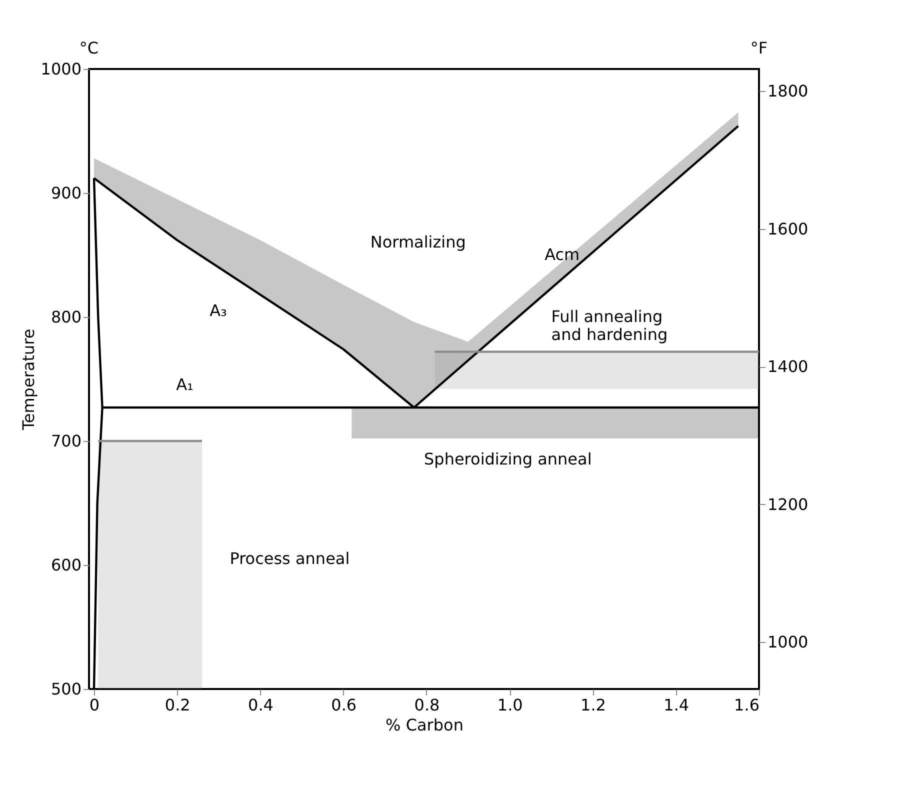 The height and width of the screenshot is (787, 899). What do you see at coordinates (562, 254) in the screenshot?
I see `annotation: Acm` at bounding box center [562, 254].